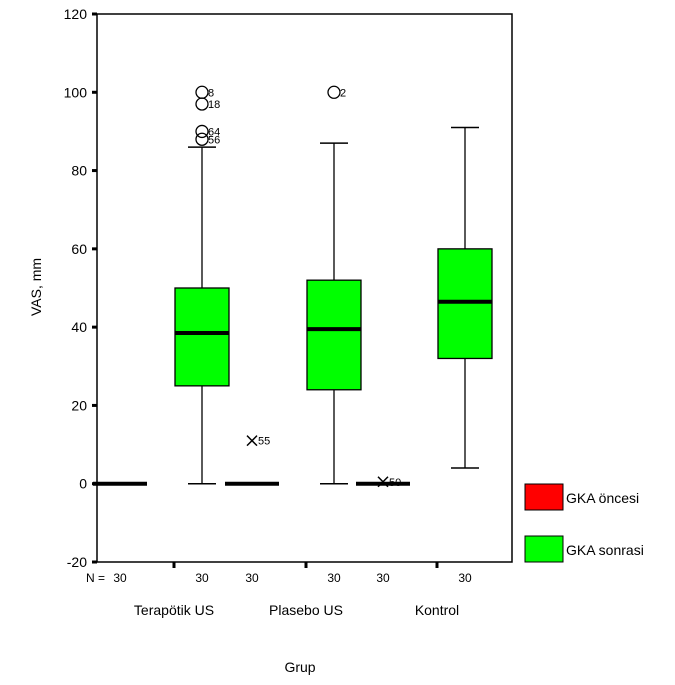  What do you see at coordinates (252, 460) in the screenshot?
I see `box-gka-oncesi: 55` at bounding box center [252, 460].